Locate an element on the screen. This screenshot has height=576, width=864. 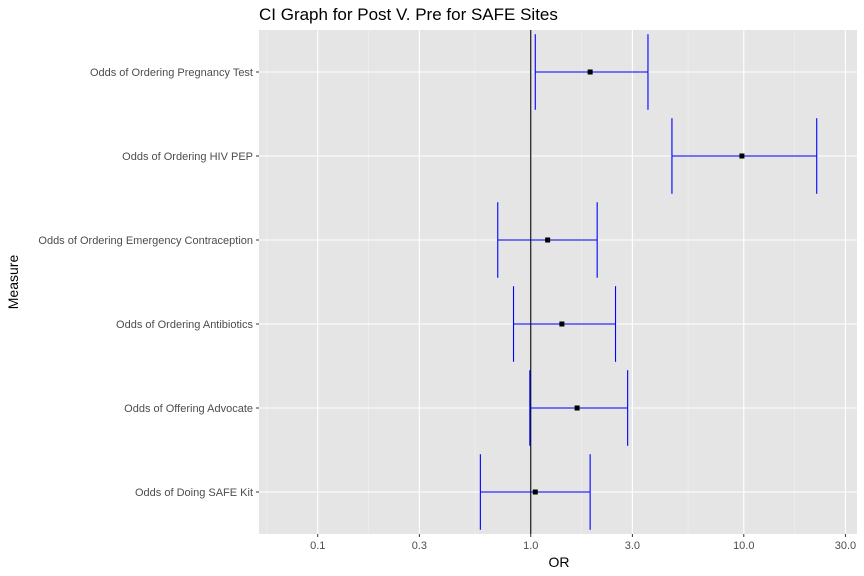
x-tick-label: 30.0 is located at coordinates (845, 546).